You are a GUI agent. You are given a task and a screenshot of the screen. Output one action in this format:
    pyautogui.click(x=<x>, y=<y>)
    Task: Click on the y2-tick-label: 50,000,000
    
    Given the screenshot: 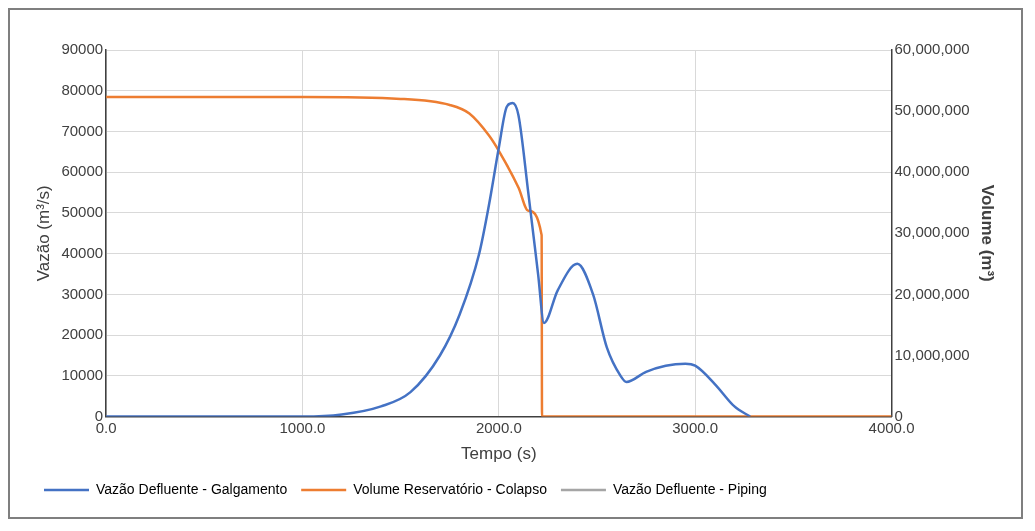 What is the action you would take?
    pyautogui.click(x=932, y=110)
    